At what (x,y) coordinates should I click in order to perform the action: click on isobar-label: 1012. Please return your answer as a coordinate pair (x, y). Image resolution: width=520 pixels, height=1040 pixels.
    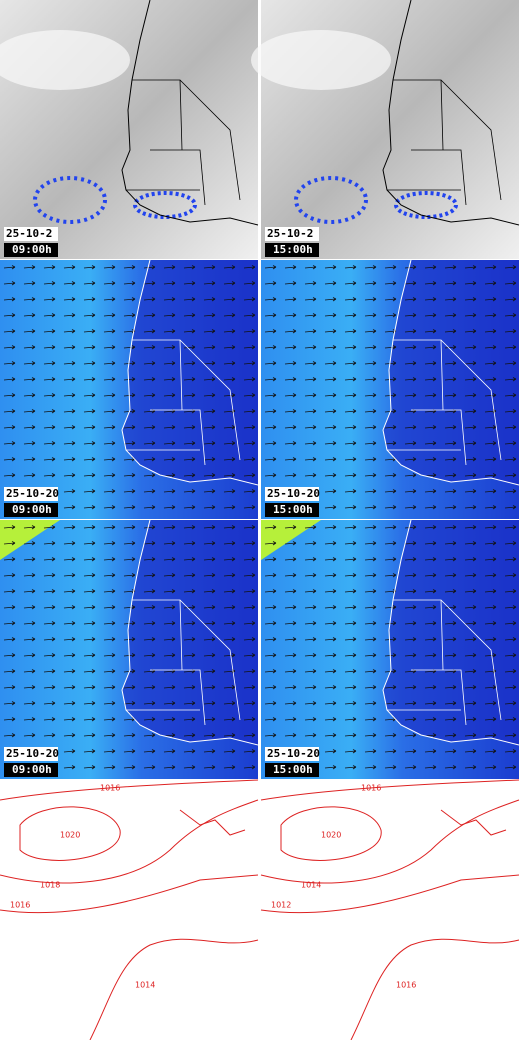
    Looking at the image, I should click on (281, 905).